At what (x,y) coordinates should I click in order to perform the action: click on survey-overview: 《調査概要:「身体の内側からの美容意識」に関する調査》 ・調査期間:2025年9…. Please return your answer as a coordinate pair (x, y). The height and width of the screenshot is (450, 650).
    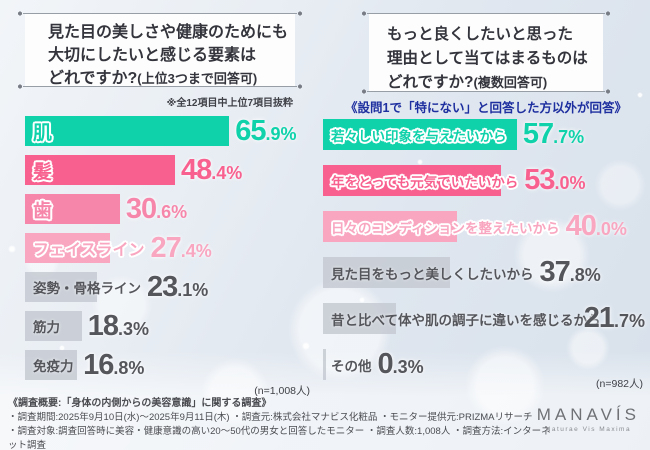
    Looking at the image, I should click on (280, 423).